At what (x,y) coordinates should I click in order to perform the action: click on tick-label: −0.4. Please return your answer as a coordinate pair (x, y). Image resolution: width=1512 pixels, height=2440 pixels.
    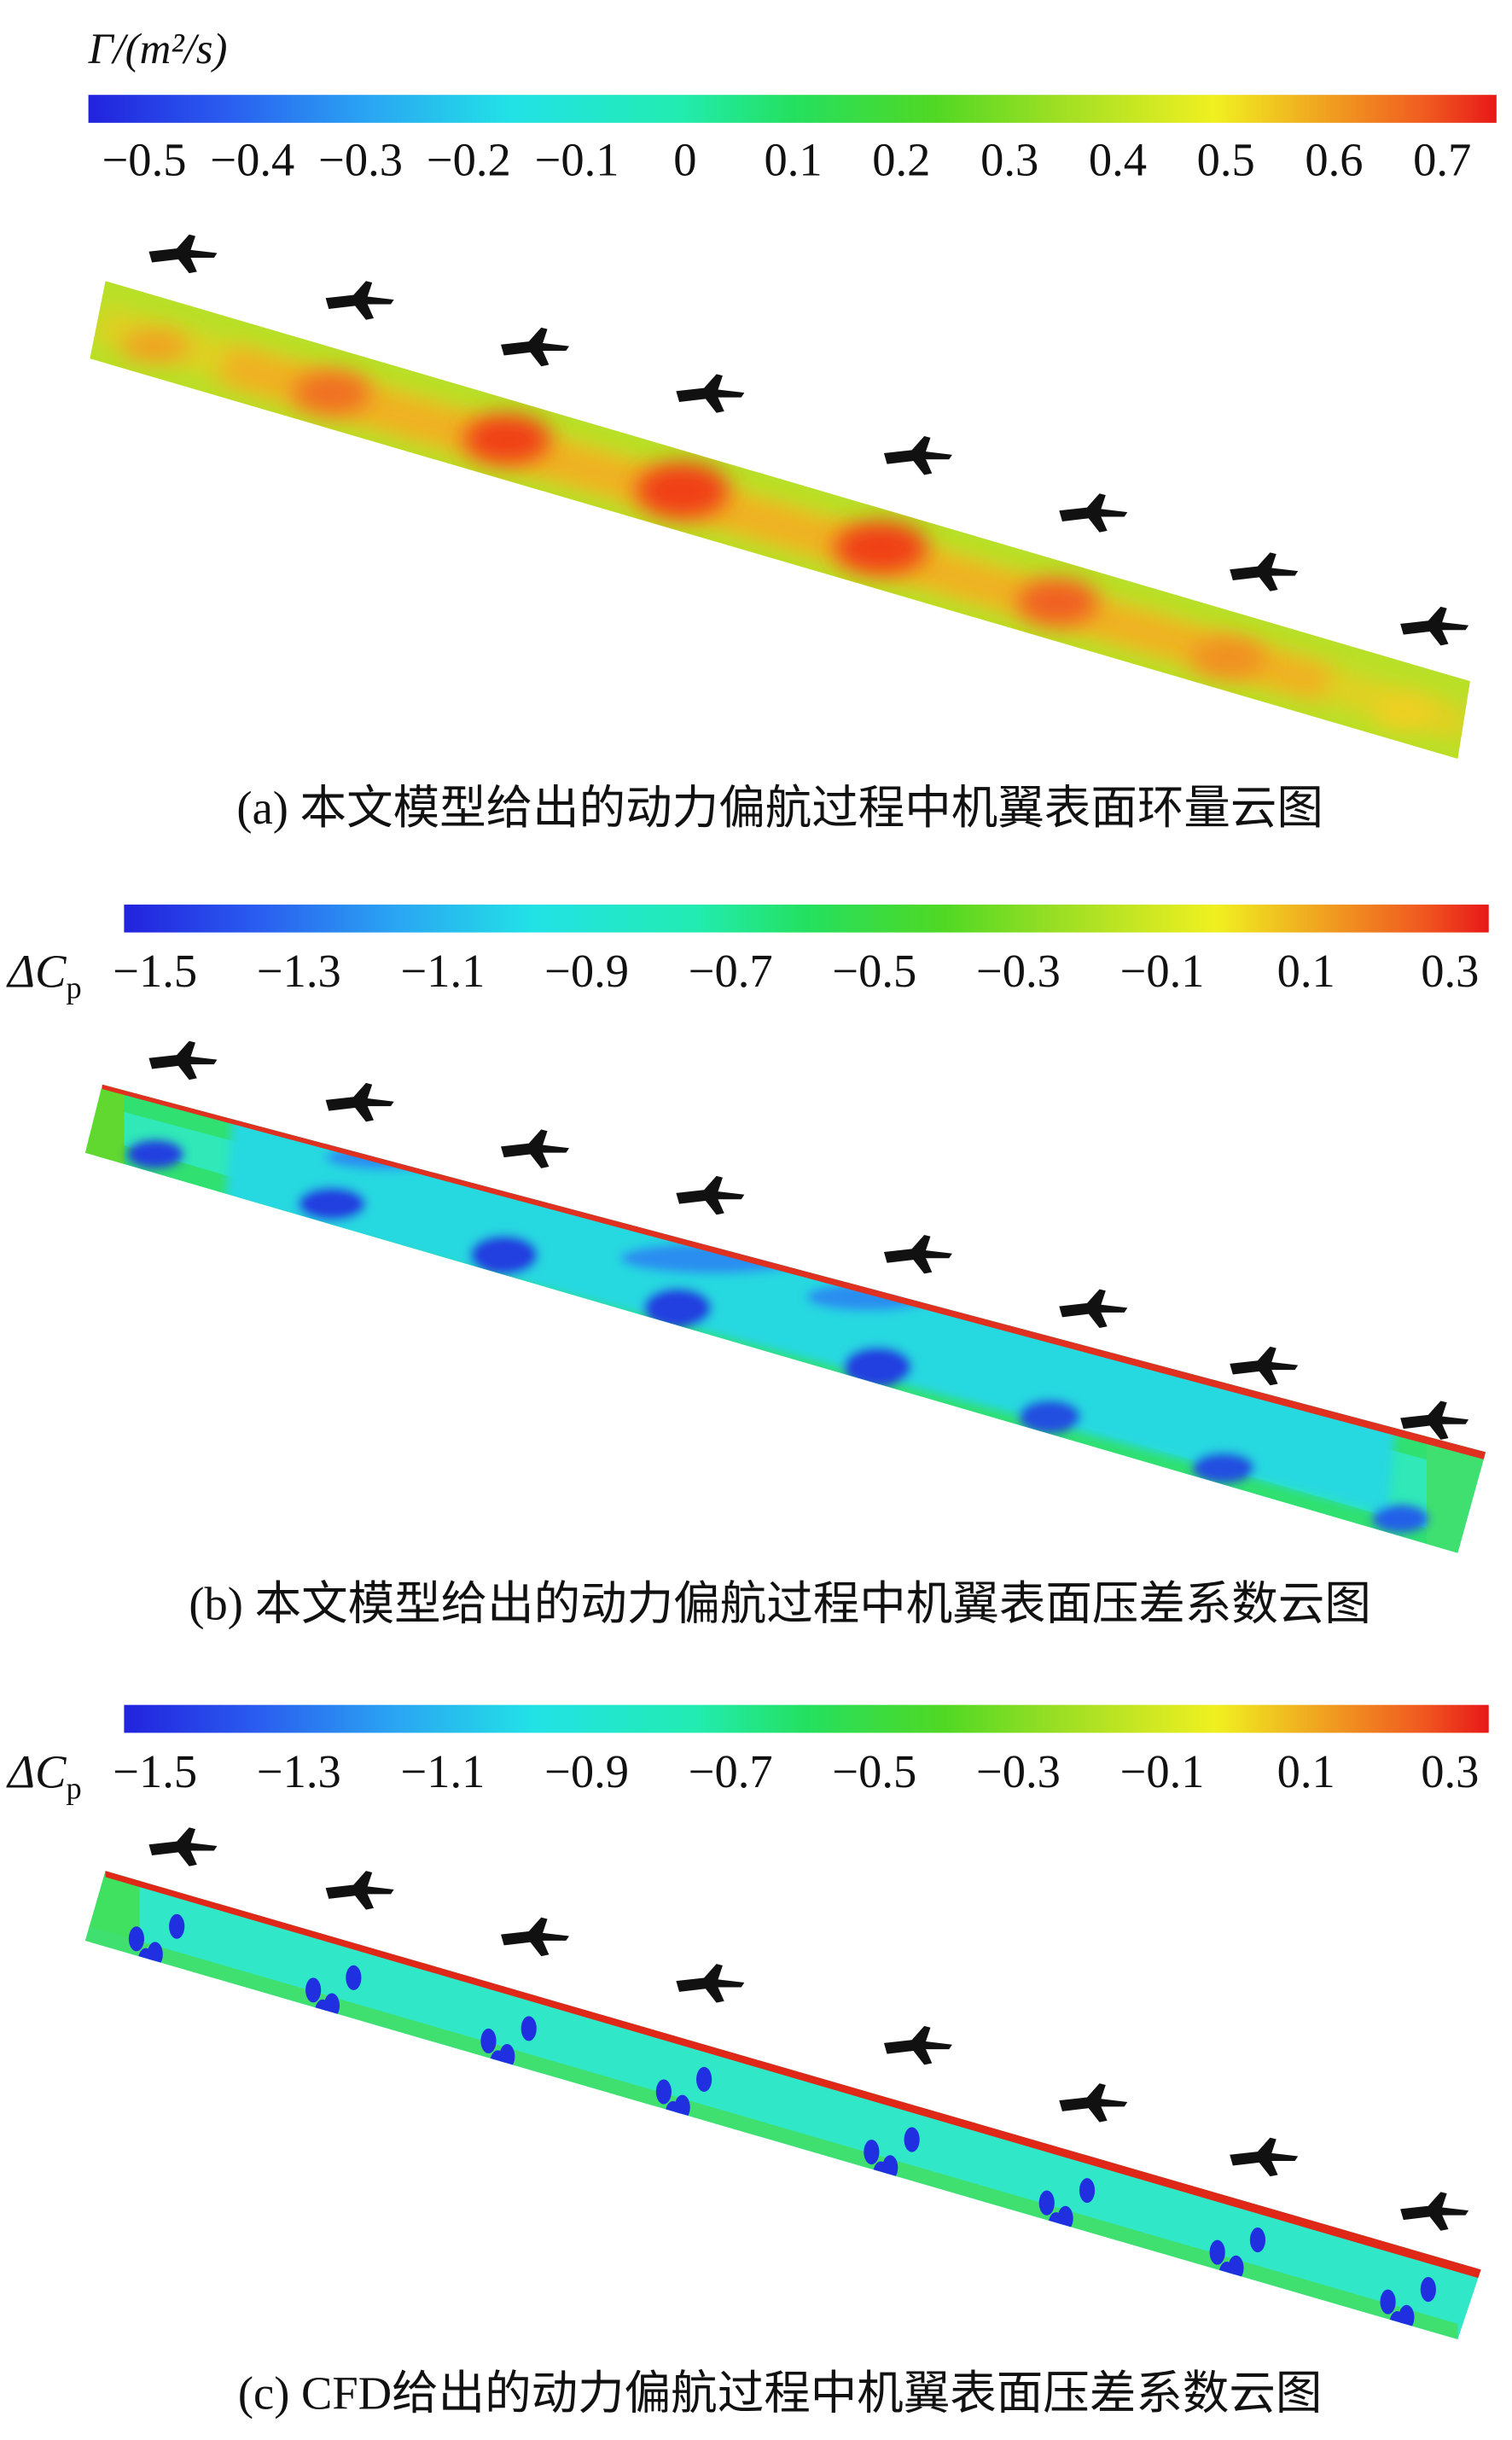
    Looking at the image, I should click on (252, 159).